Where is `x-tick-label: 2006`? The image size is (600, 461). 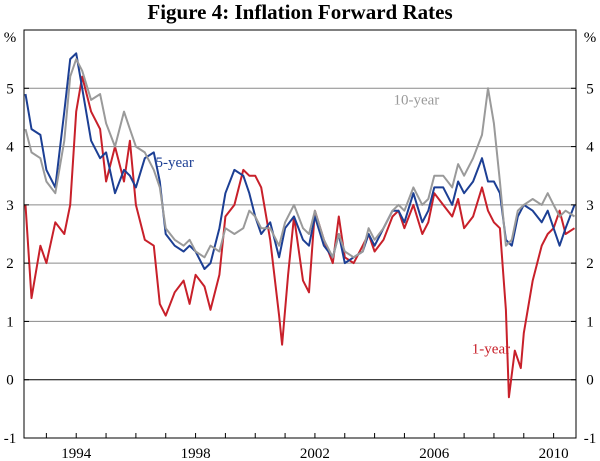
x-tick-label: 2006 is located at coordinates (434, 453).